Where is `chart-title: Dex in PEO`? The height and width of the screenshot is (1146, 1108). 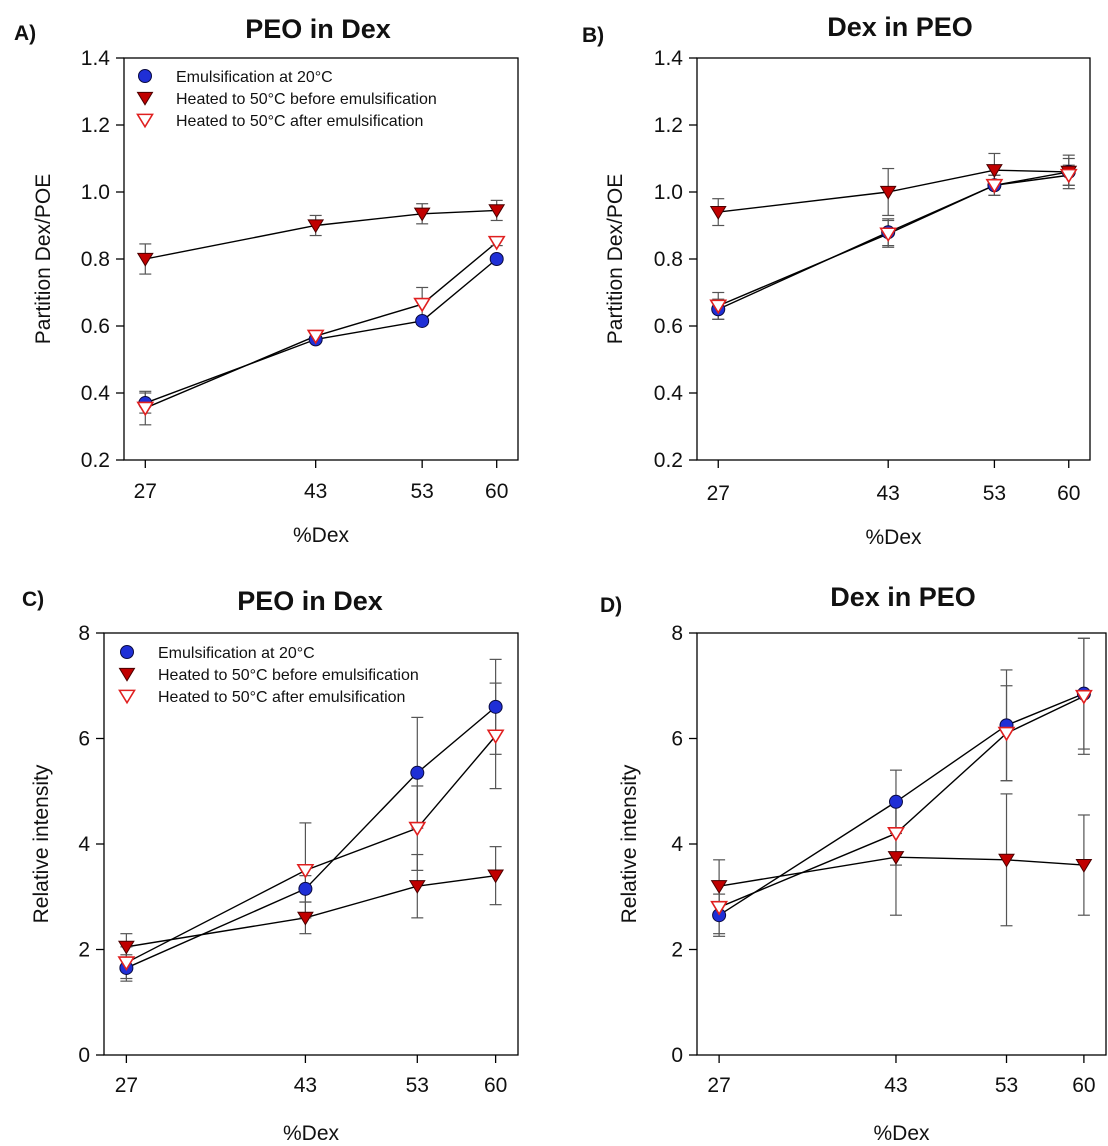 chart-title: Dex in PEO is located at coordinates (900, 27).